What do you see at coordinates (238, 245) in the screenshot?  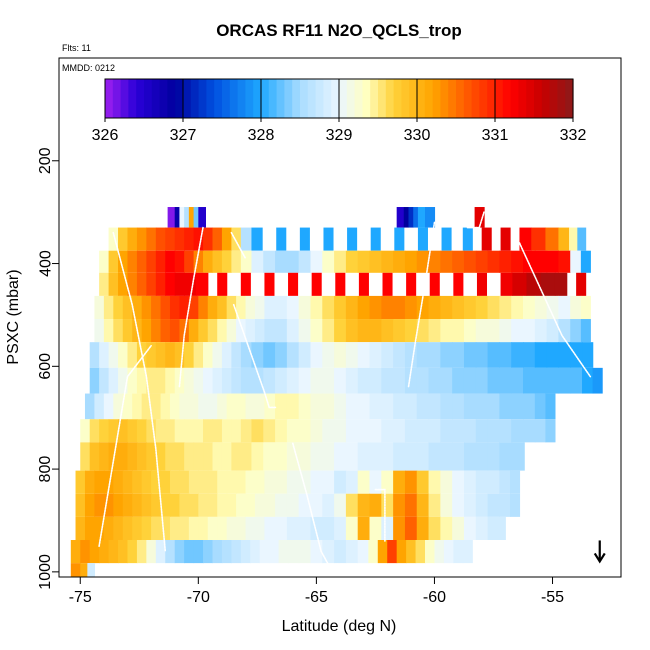 I see `flight-track-leg` at bounding box center [238, 245].